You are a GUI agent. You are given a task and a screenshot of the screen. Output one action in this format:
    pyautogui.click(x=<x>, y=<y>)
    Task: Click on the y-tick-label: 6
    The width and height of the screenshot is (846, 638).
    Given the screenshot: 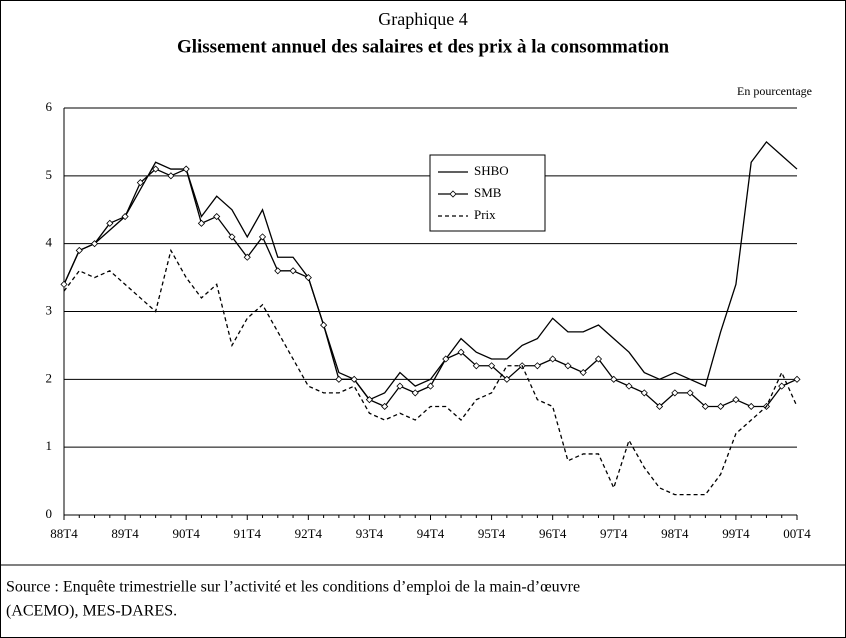 What is the action you would take?
    pyautogui.click(x=49, y=106)
    